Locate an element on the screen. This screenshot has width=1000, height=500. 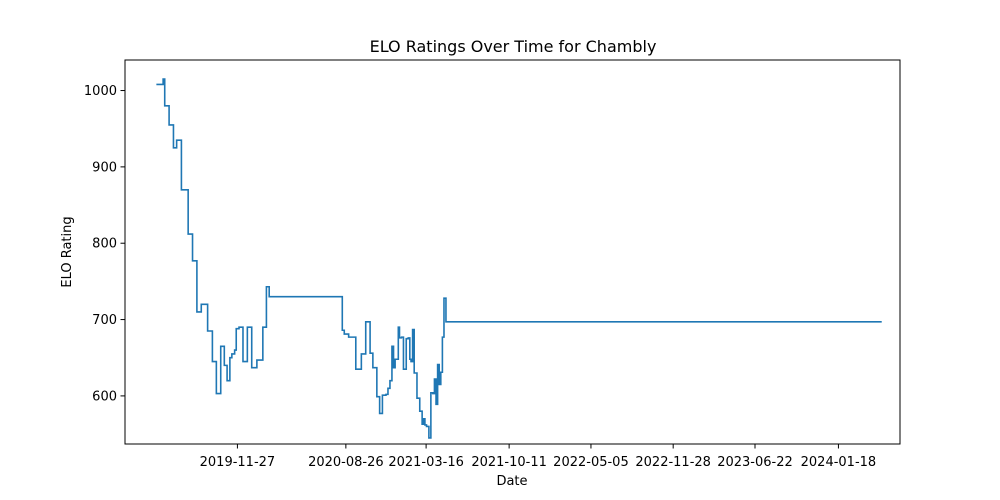
y-axis-label: ELO Rating is located at coordinates (67, 251).